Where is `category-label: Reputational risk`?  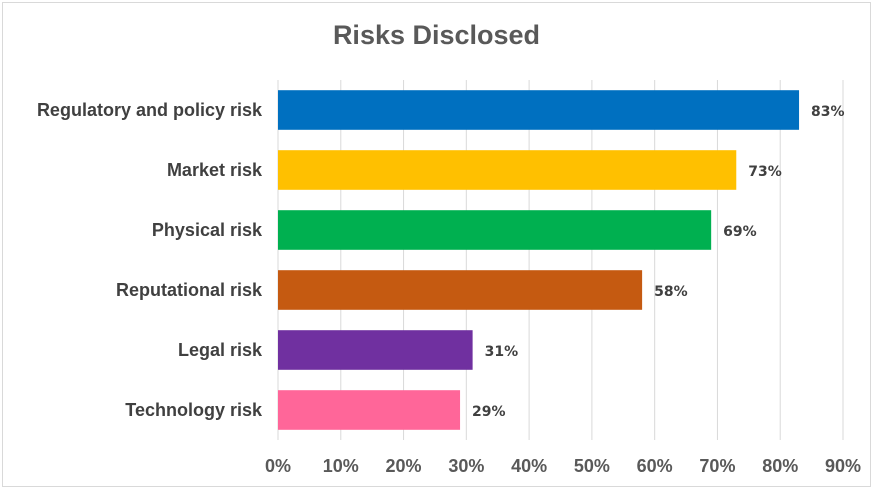
category-label: Reputational risk is located at coordinates (189, 290).